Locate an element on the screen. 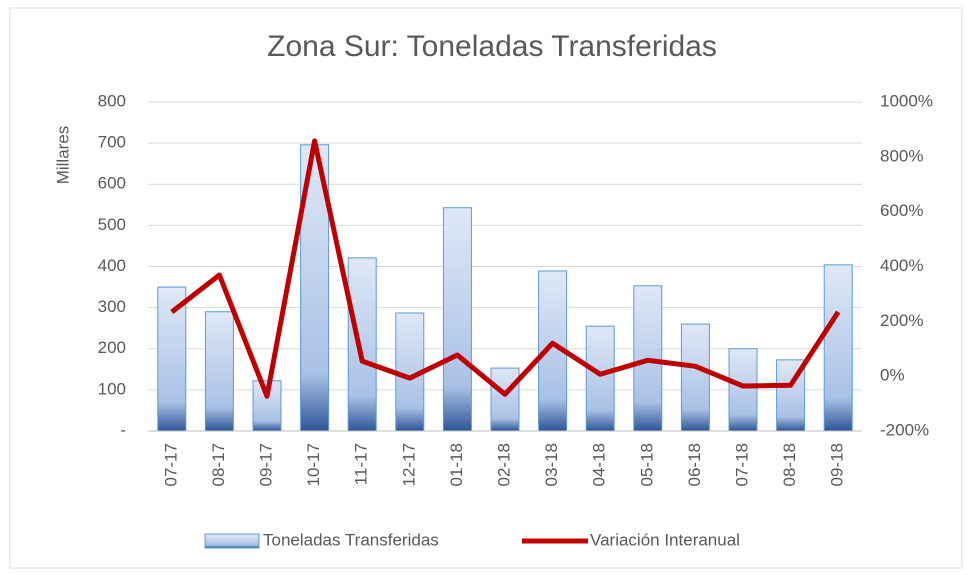  y-tick-label: 500 is located at coordinates (112, 224).